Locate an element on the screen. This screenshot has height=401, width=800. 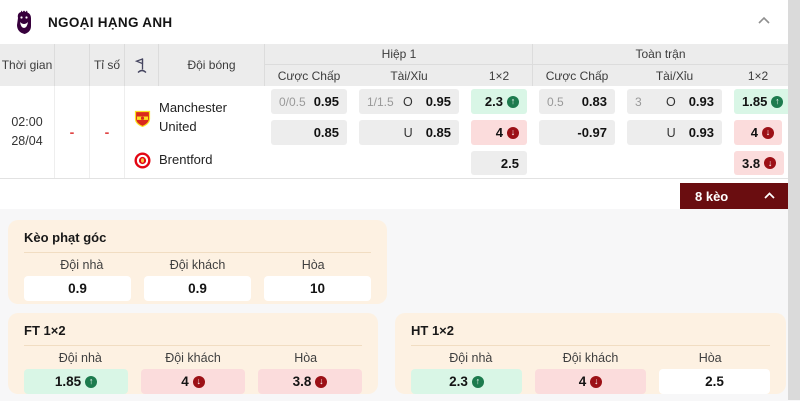
ht-col-home-label: Đội nhà is located at coordinates (471, 358).